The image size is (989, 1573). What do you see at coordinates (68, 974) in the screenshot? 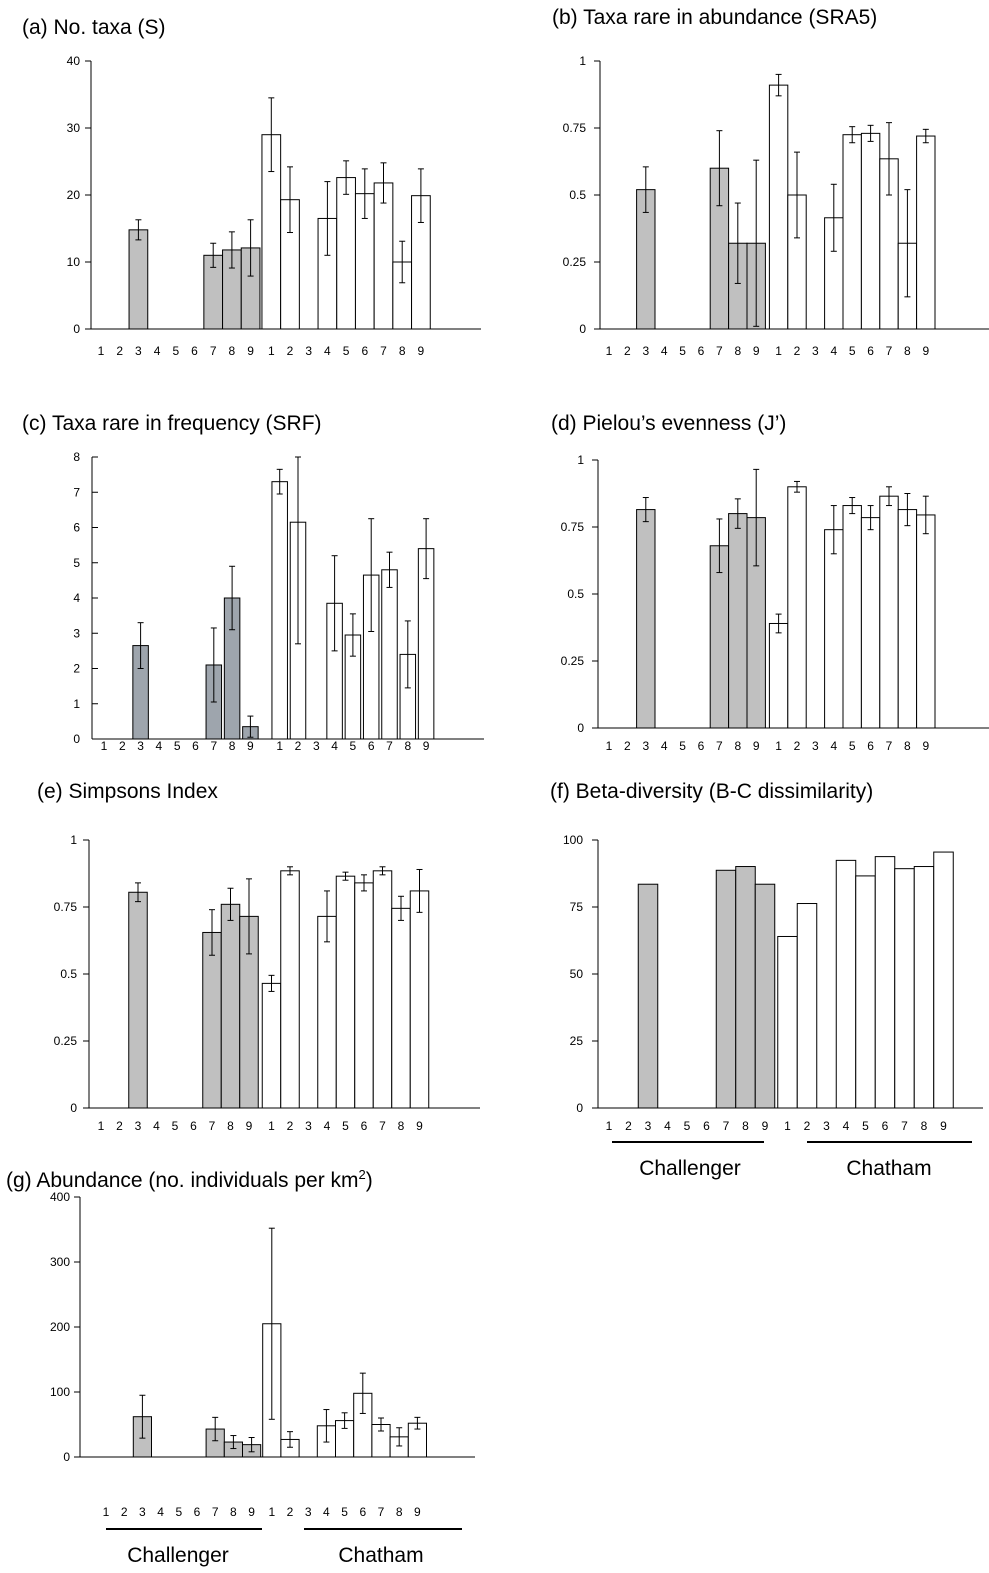
I see `y-tick-label: 0.5` at bounding box center [68, 974].